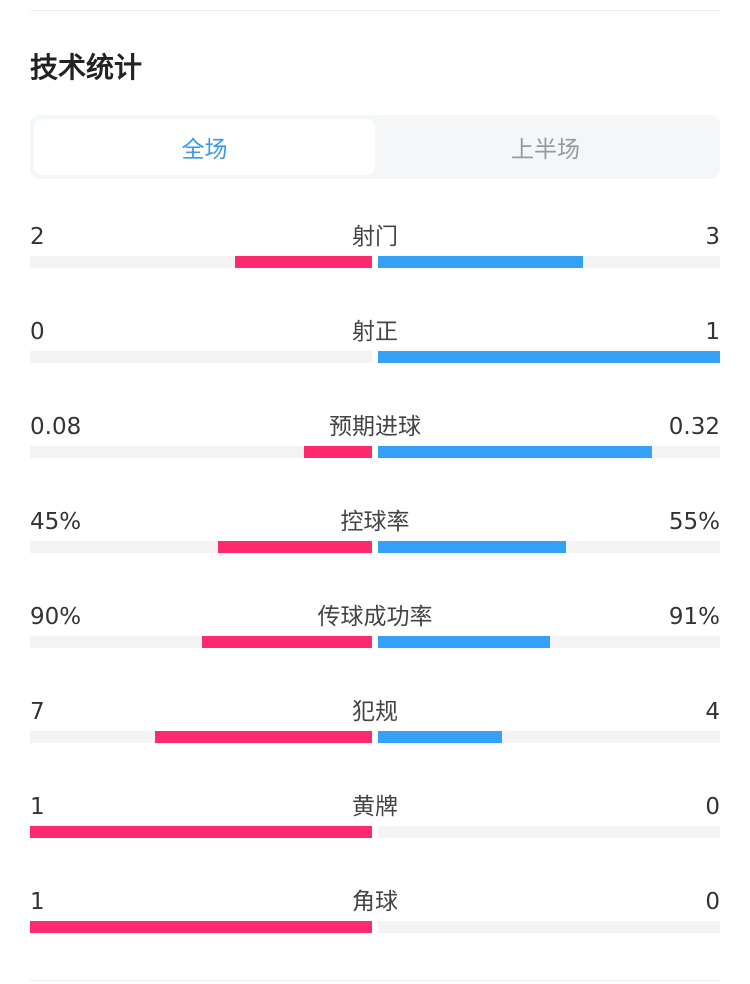 This screenshot has height=984, width=750. I want to click on stat-row: 0 射正 1, so click(375, 347).